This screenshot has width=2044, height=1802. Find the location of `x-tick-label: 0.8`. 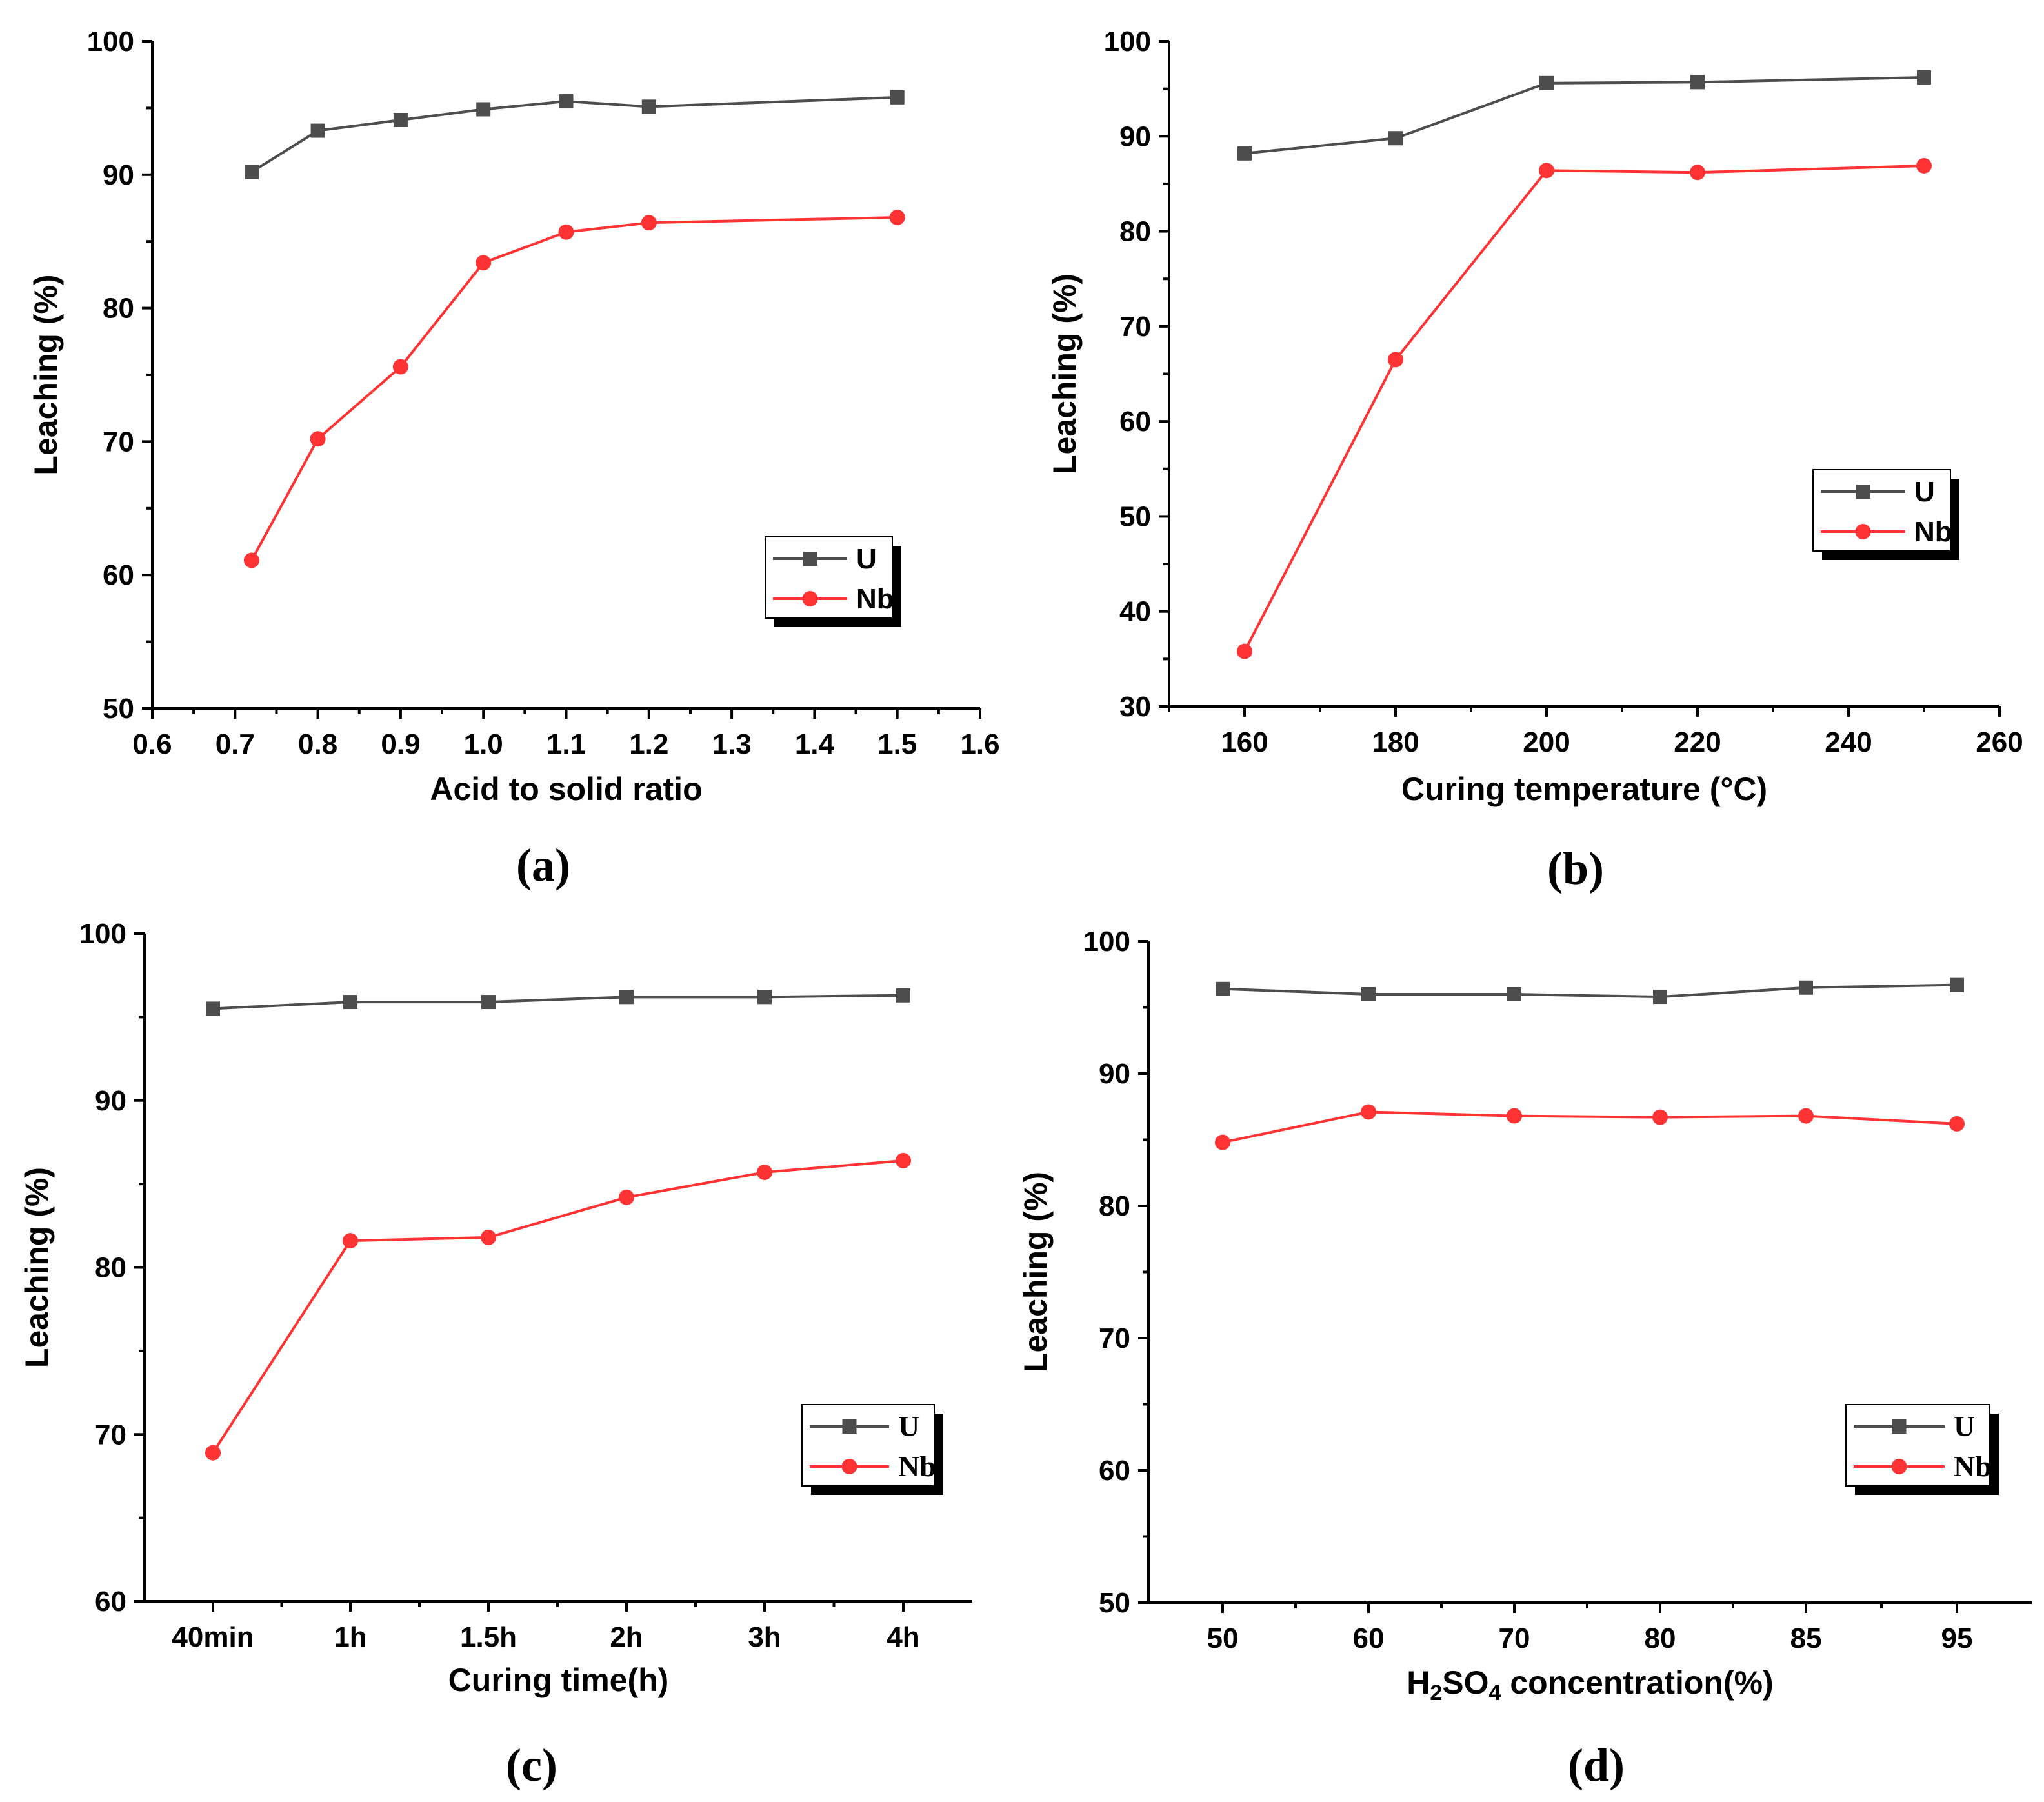

x-tick-label: 0.8 is located at coordinates (317, 744).